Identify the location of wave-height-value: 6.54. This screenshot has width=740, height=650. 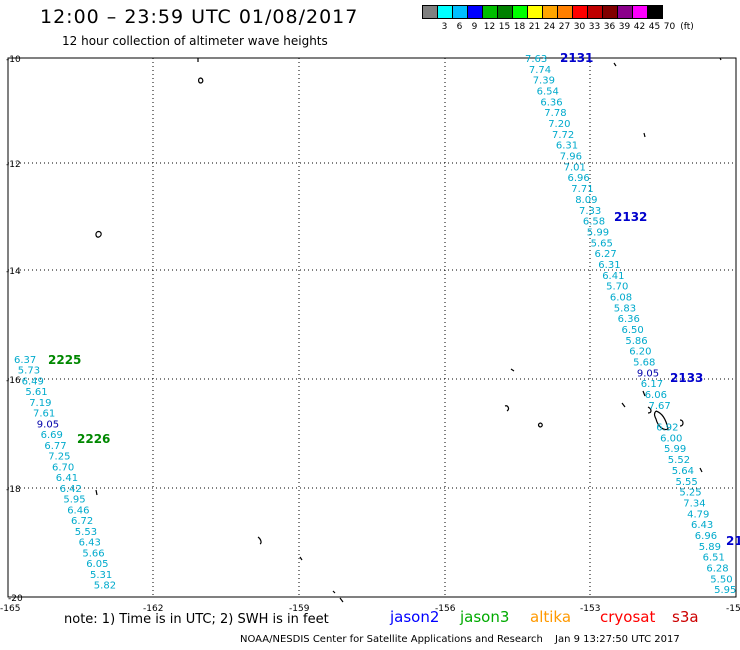
(548, 92).